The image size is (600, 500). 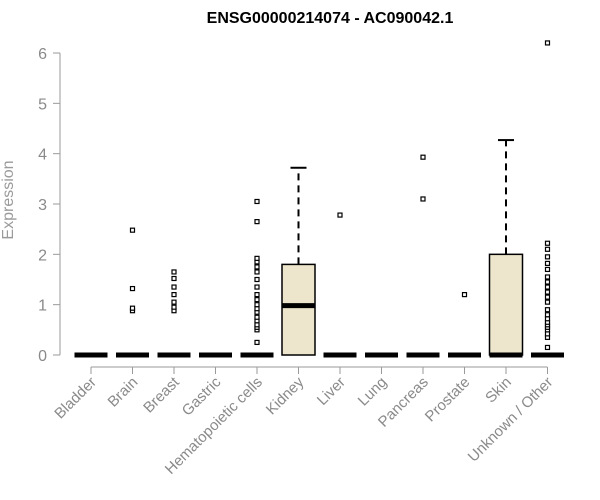 What do you see at coordinates (547, 199) in the screenshot?
I see `box-unknown-other` at bounding box center [547, 199].